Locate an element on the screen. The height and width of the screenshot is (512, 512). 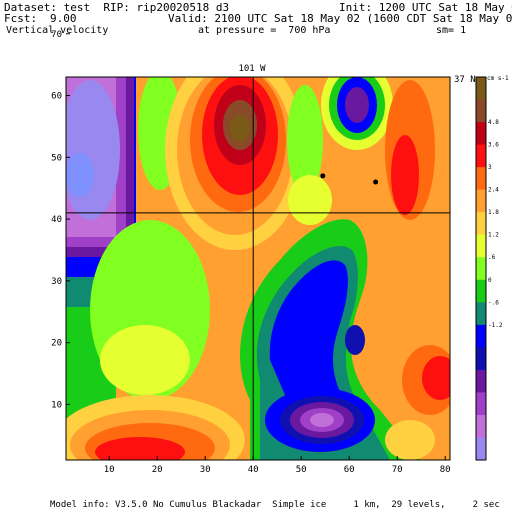
y-tick-label: 60 is located at coordinates (56, 97).